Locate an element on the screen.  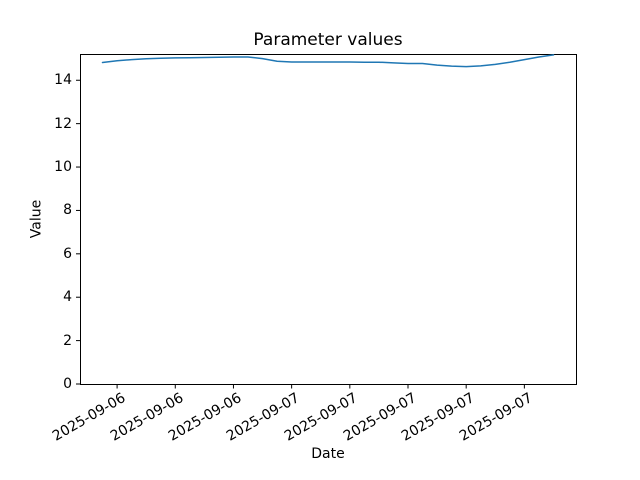
y-tick-label: 6 is located at coordinates (67, 253).